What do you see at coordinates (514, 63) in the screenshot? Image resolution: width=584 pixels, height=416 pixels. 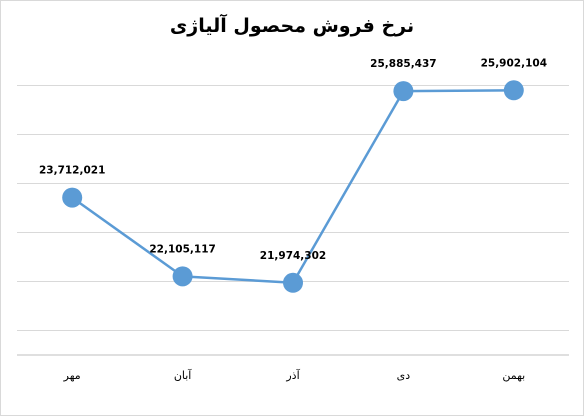 I see `data-label: 25,902,104` at bounding box center [514, 63].